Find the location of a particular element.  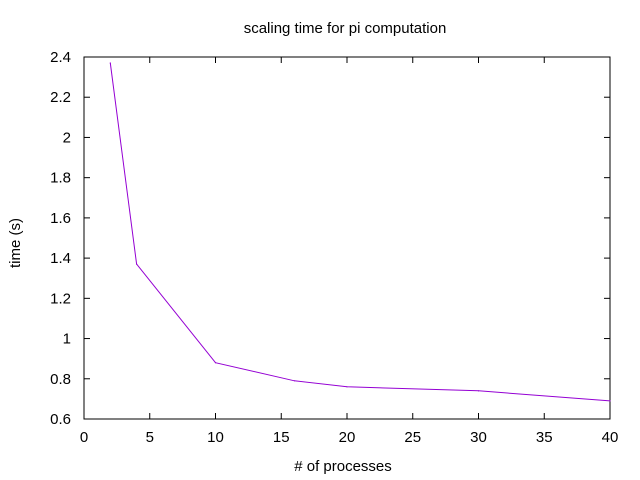

x-tick-label: 5 is located at coordinates (150, 437).